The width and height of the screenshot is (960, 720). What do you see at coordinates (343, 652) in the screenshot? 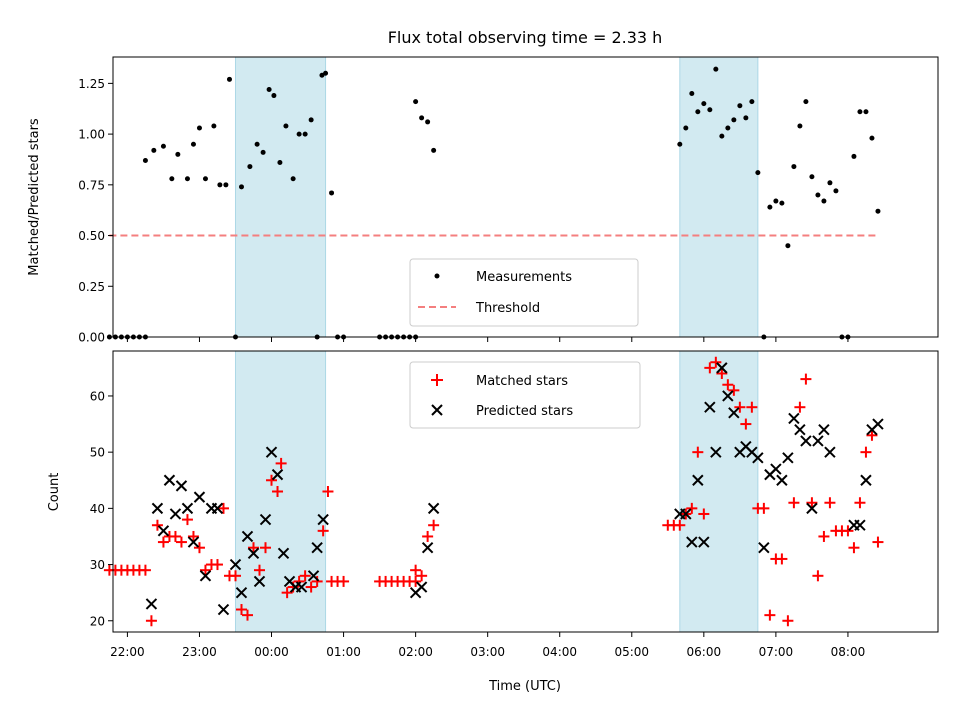
I see `x-tick-label: 01:00` at bounding box center [343, 652].